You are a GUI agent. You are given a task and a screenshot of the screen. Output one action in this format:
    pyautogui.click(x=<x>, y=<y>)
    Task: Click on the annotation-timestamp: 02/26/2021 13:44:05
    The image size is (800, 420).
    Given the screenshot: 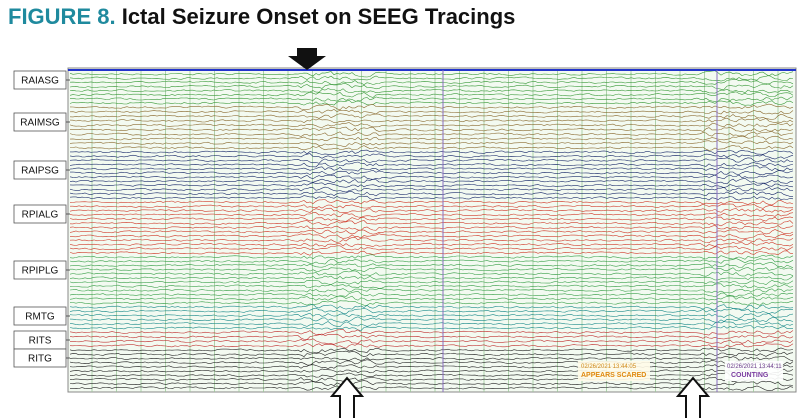 What is the action you would take?
    pyautogui.click(x=609, y=367)
    